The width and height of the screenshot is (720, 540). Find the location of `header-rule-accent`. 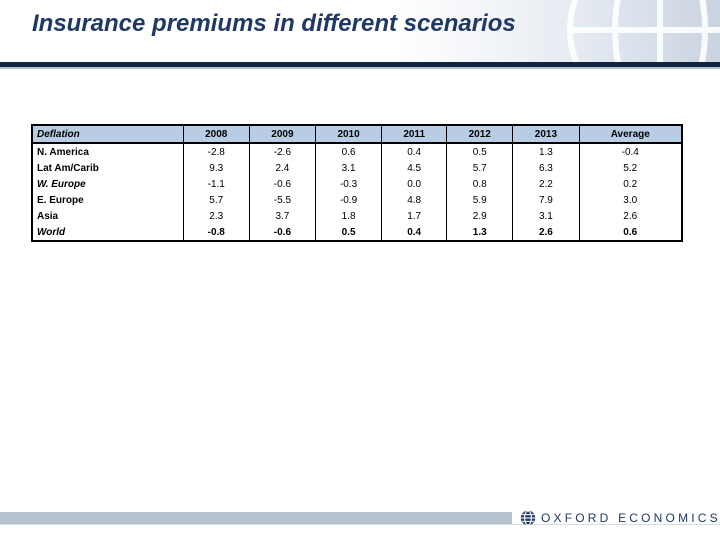

header-rule-accent is located at coordinates (360, 68).